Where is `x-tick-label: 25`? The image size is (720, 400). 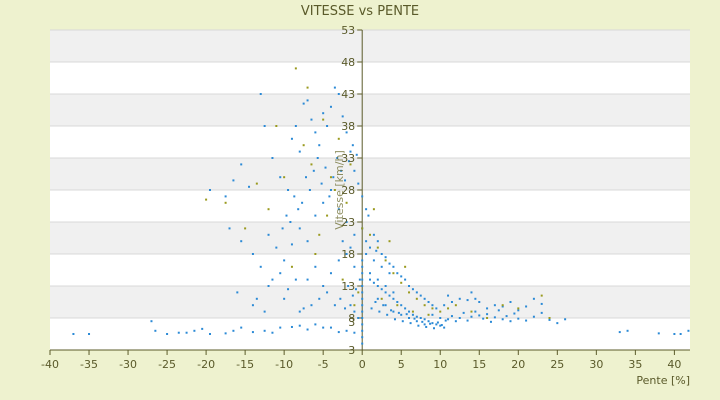 x-tick-label: 25 is located at coordinates (557, 364).